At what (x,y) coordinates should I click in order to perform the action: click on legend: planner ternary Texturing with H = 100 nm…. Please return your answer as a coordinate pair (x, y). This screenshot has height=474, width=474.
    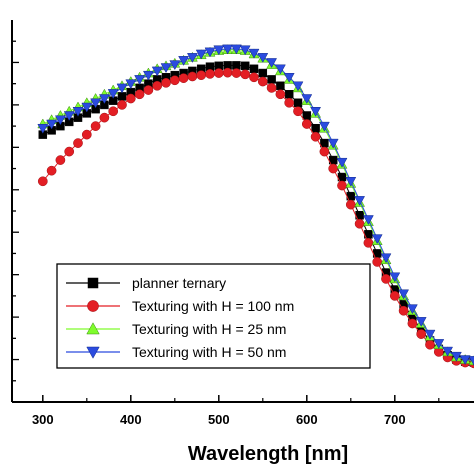
    Looking at the image, I should click on (213, 316).